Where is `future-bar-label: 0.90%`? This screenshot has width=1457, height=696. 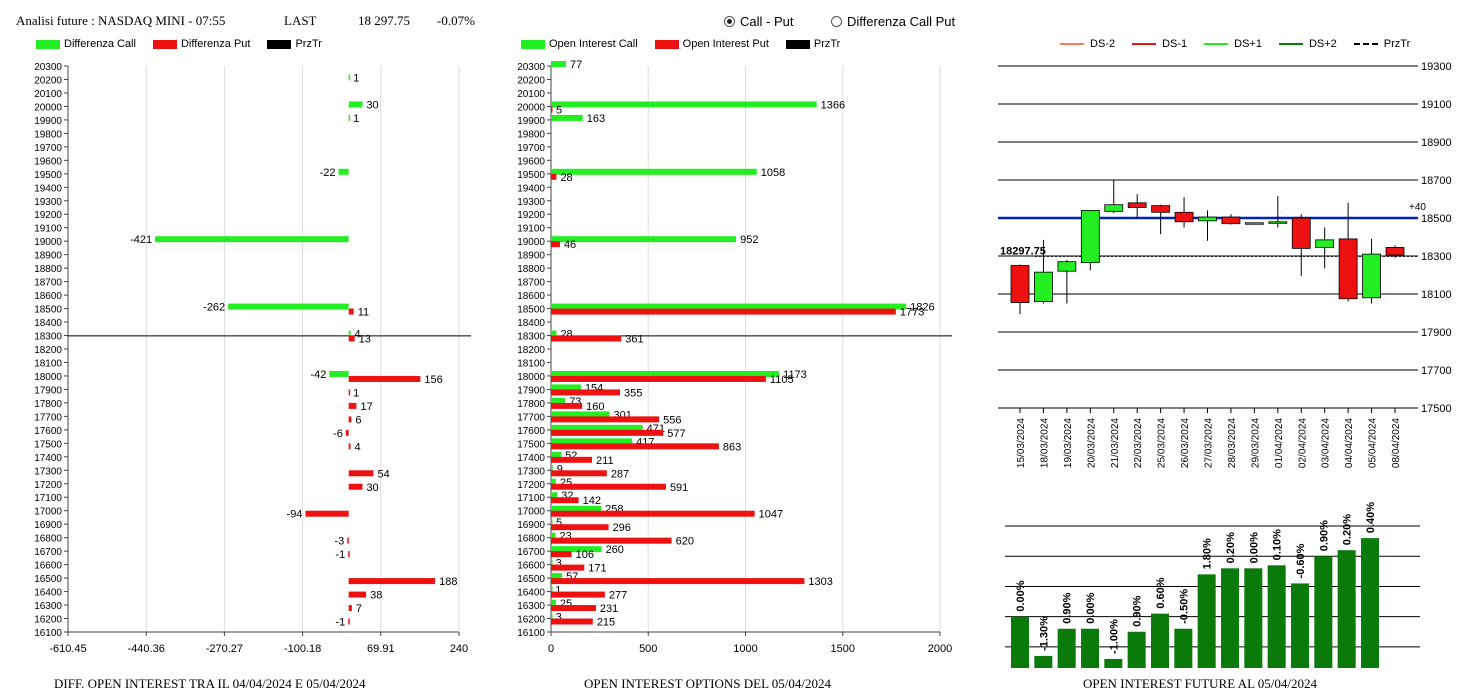
future-bar-label: 0.90% is located at coordinates (1324, 535).